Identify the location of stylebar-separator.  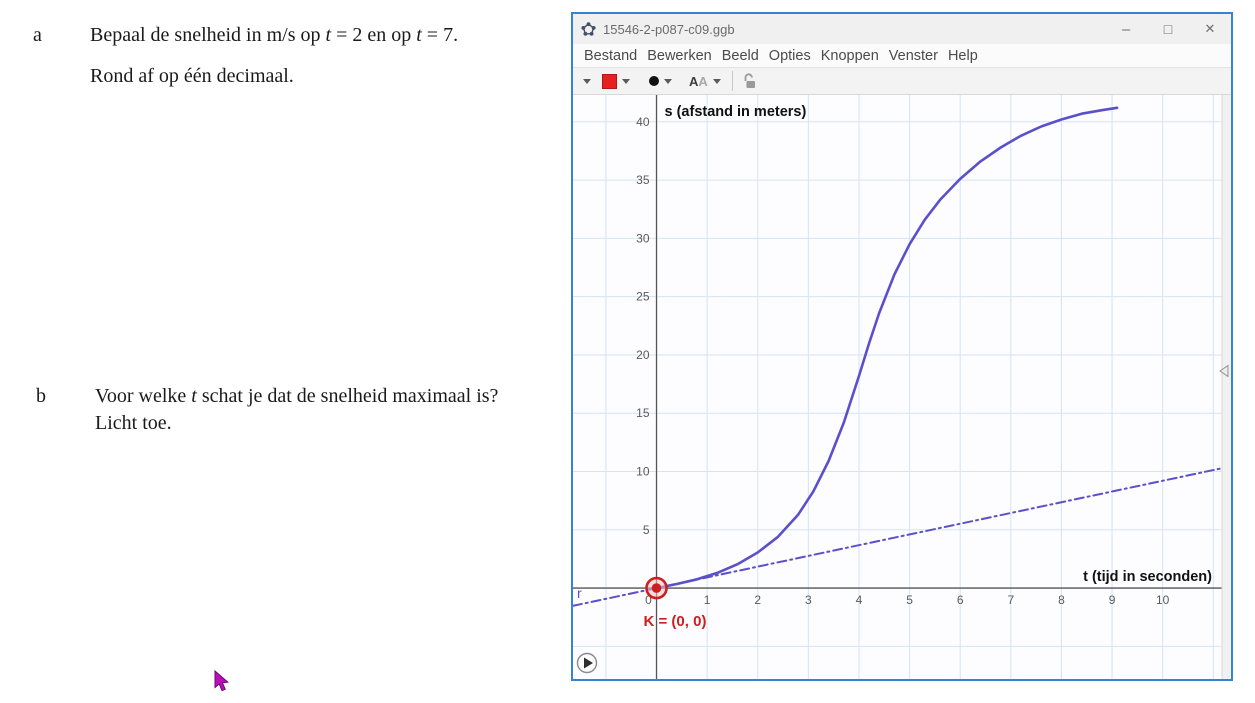
(732, 81).